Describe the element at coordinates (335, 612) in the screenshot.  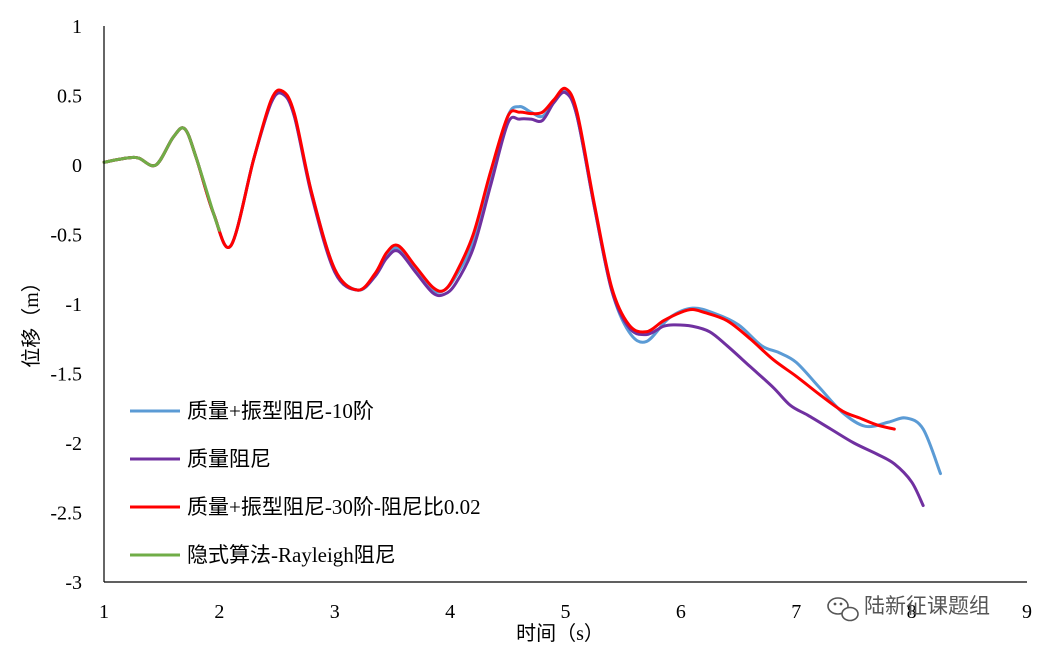
I see `x-tick-label: 3` at that location.